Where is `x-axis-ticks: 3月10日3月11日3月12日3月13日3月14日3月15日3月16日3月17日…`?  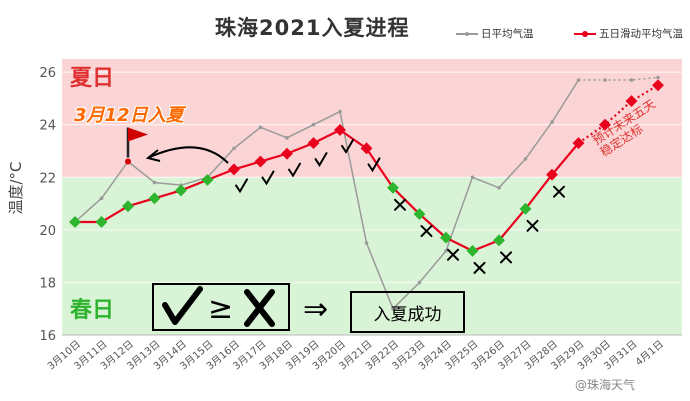
x-axis-ticks: 3月10日3月11日3月12日3月13日3月14日3月15日3月16日3月17日… is located at coordinates (355, 355).